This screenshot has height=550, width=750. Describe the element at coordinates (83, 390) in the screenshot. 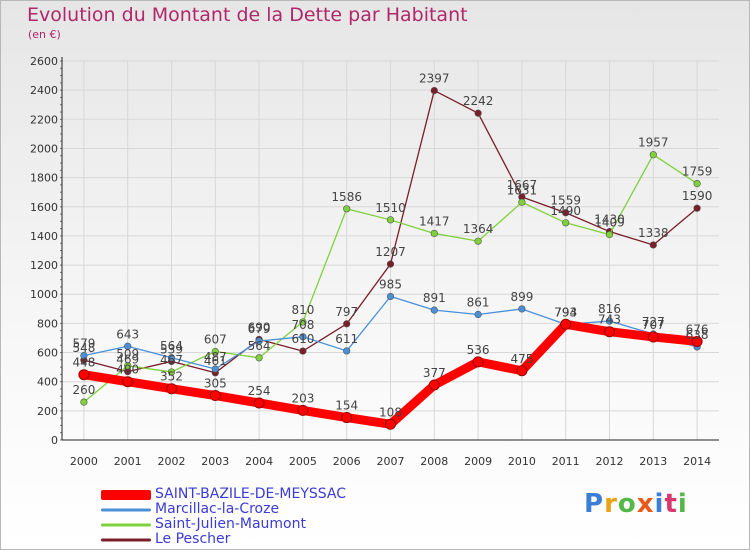

I see `data-label: 260` at that location.